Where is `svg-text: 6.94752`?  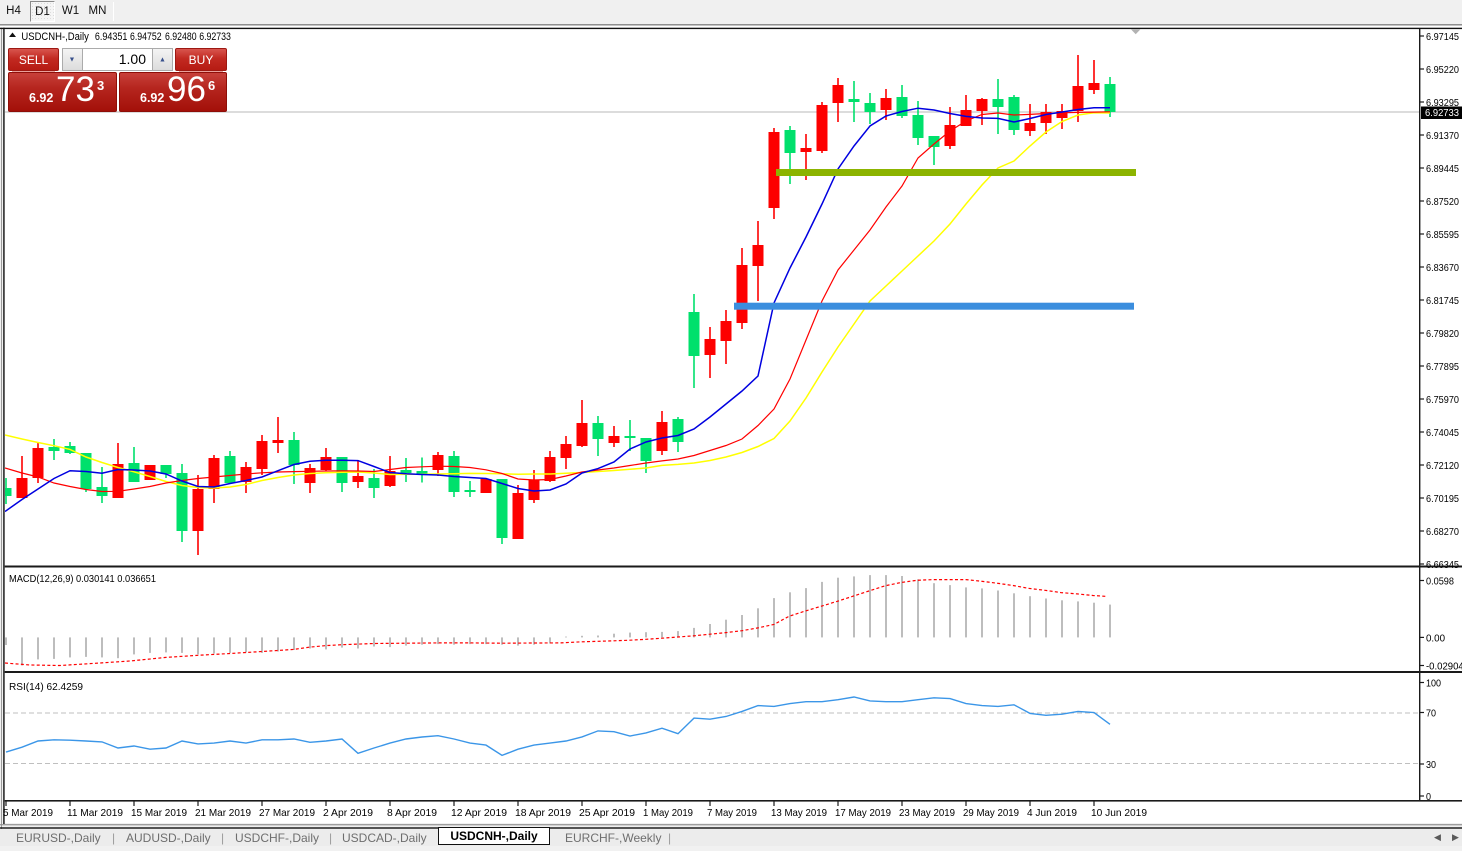
svg-text: 6.94752 is located at coordinates (146, 37).